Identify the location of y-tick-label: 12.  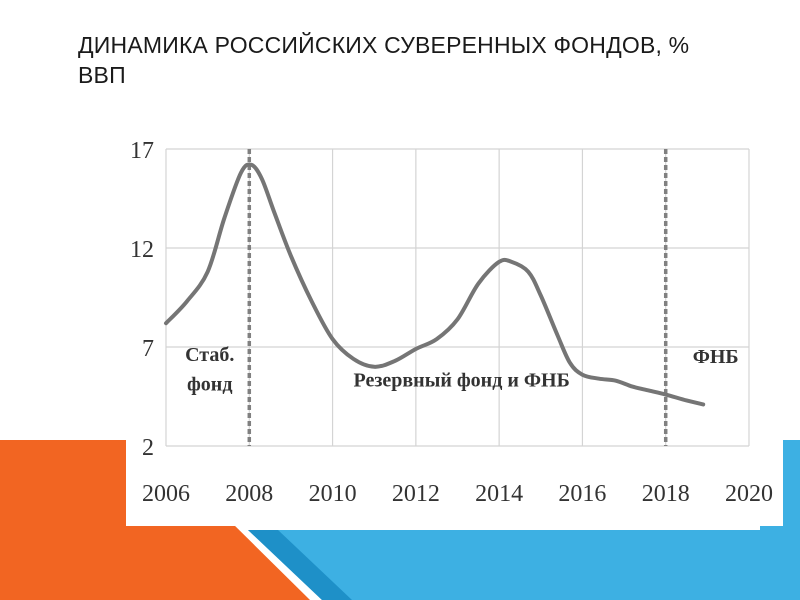
(142, 250).